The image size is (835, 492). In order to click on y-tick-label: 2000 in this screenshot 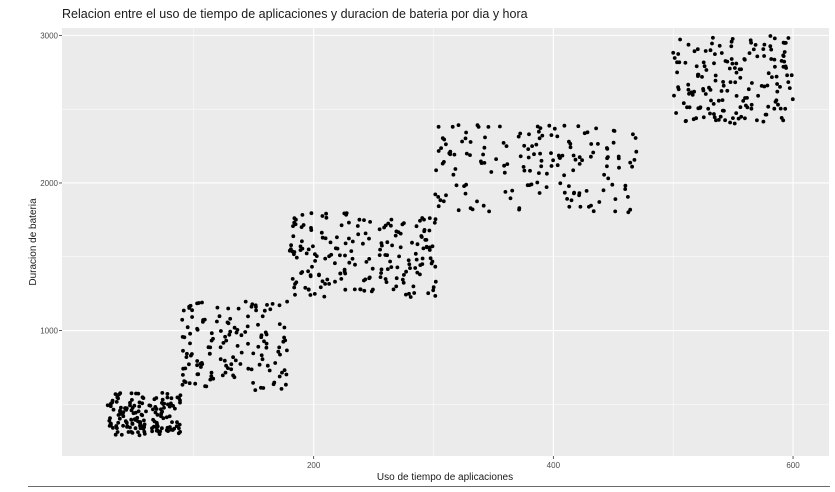, I will do `click(49, 183)`.